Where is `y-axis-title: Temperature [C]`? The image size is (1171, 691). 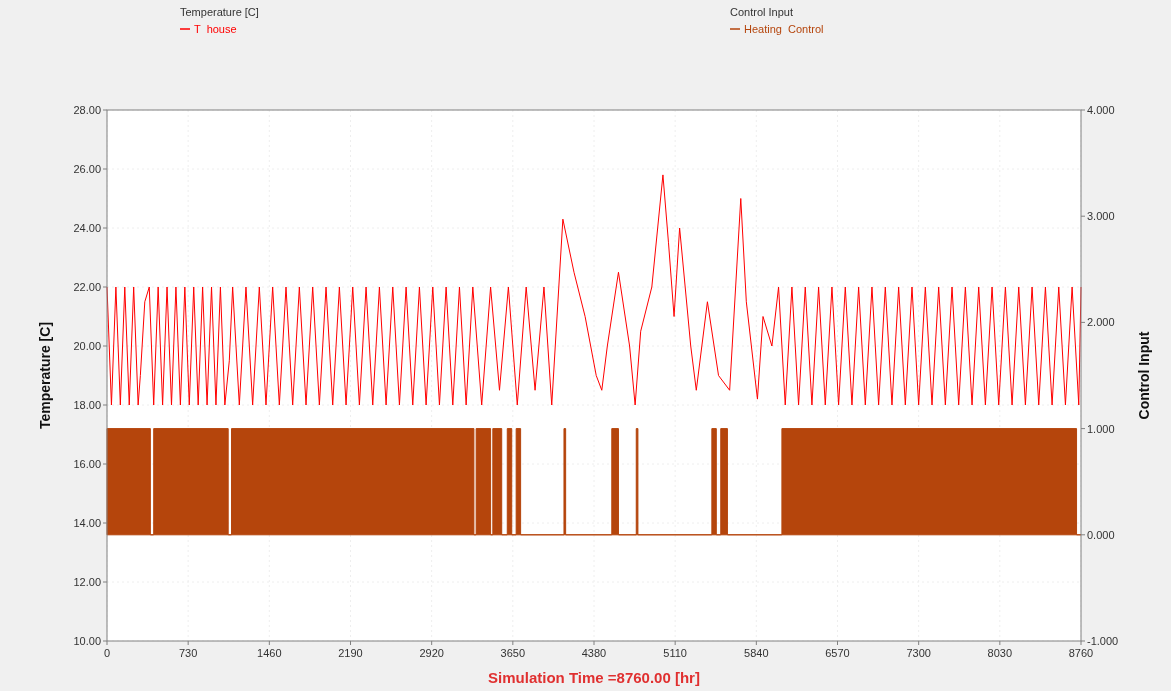
y-axis-title: Temperature [C] is located at coordinates (45, 375).